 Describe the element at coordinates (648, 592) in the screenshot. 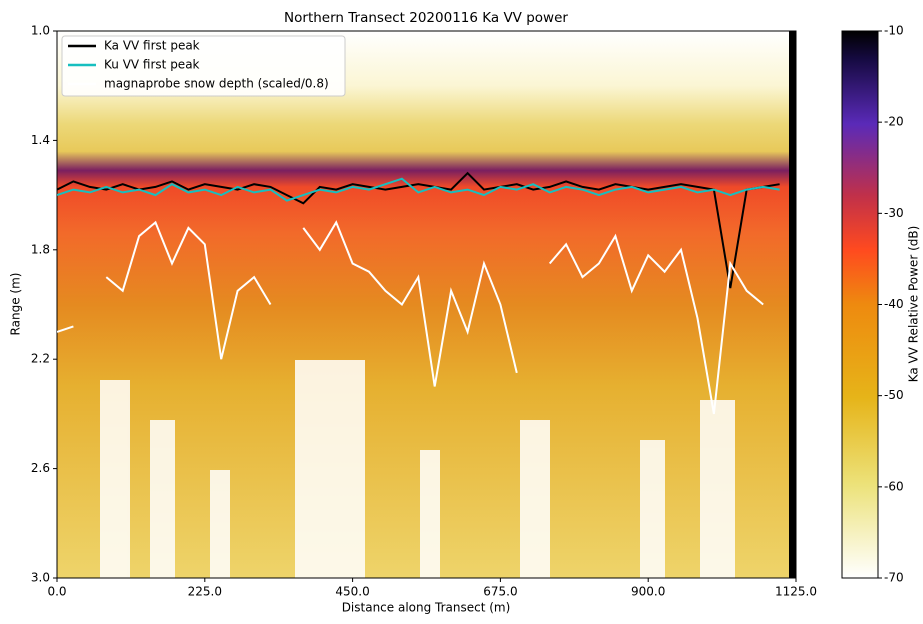

I see `x-tick-label: 900.0` at that location.